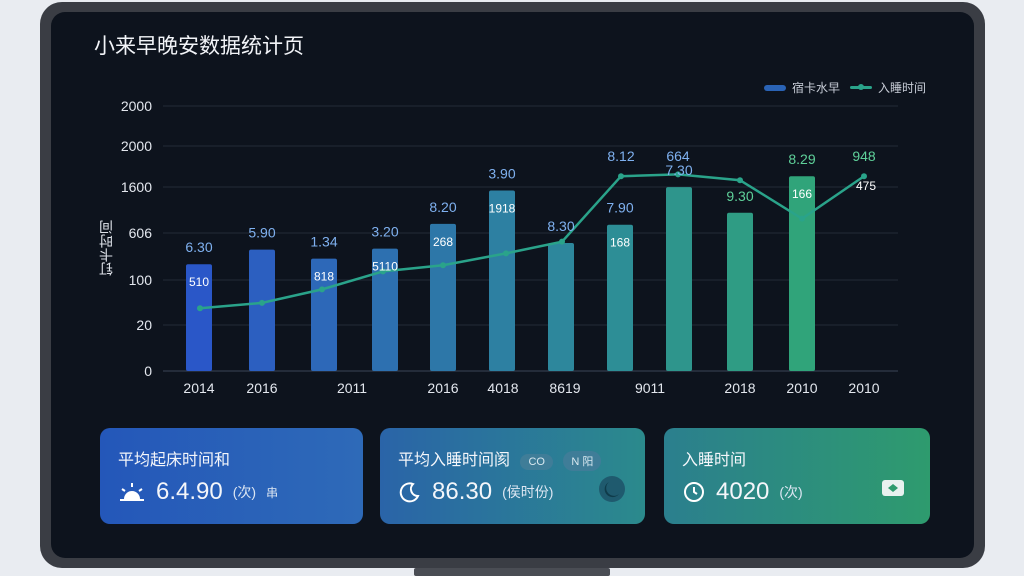 The height and width of the screenshot is (576, 1024). I want to click on x-tick-label: 2014, so click(198, 388).